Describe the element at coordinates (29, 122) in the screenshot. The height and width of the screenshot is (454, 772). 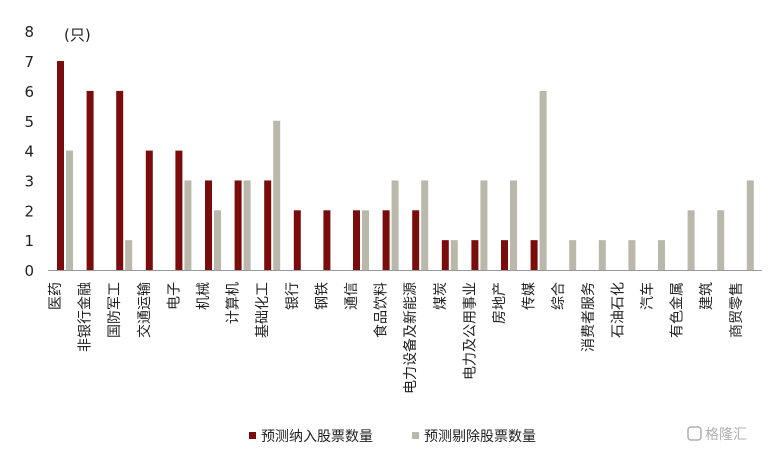
I see `y-tick-label: 5` at that location.